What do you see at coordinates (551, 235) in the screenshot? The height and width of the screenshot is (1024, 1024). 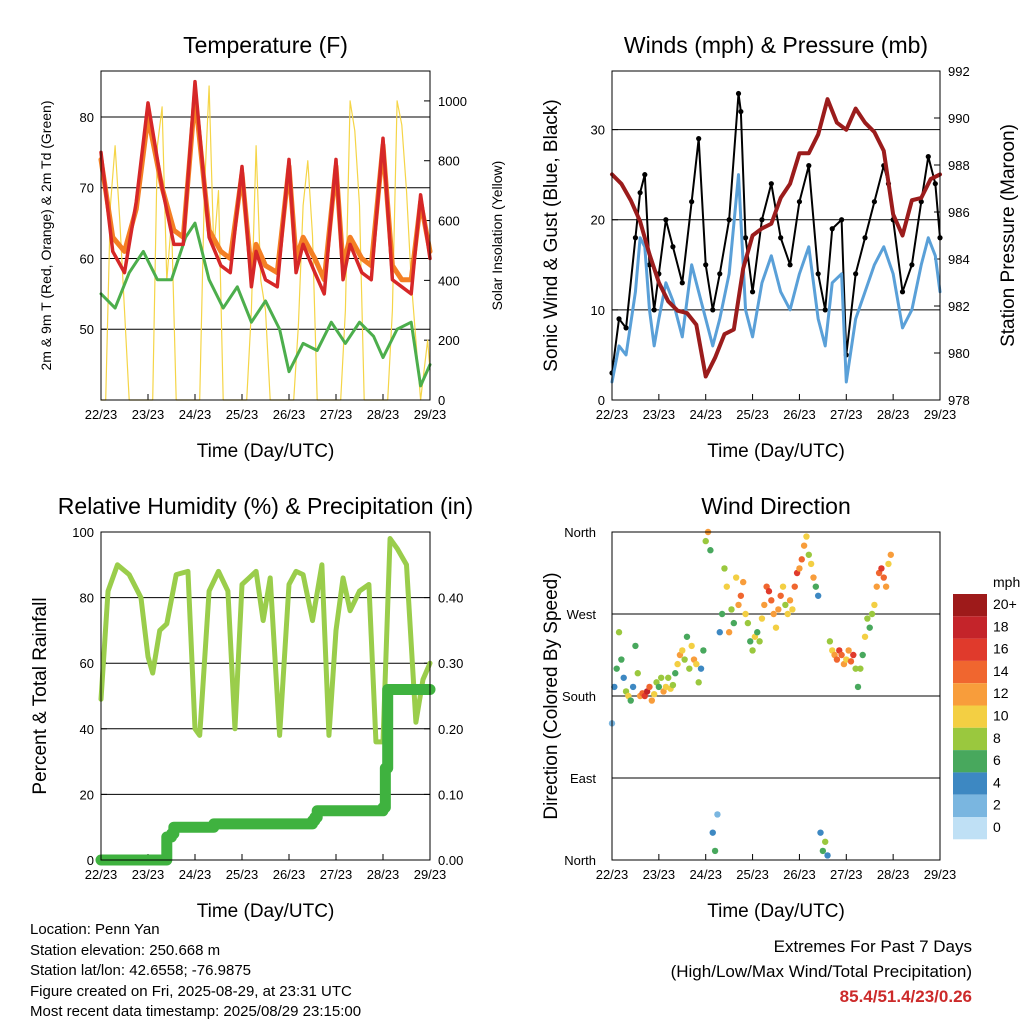 I see `y-axis-label: Sonic Wind & Gust (Blue, Black)` at bounding box center [551, 235].